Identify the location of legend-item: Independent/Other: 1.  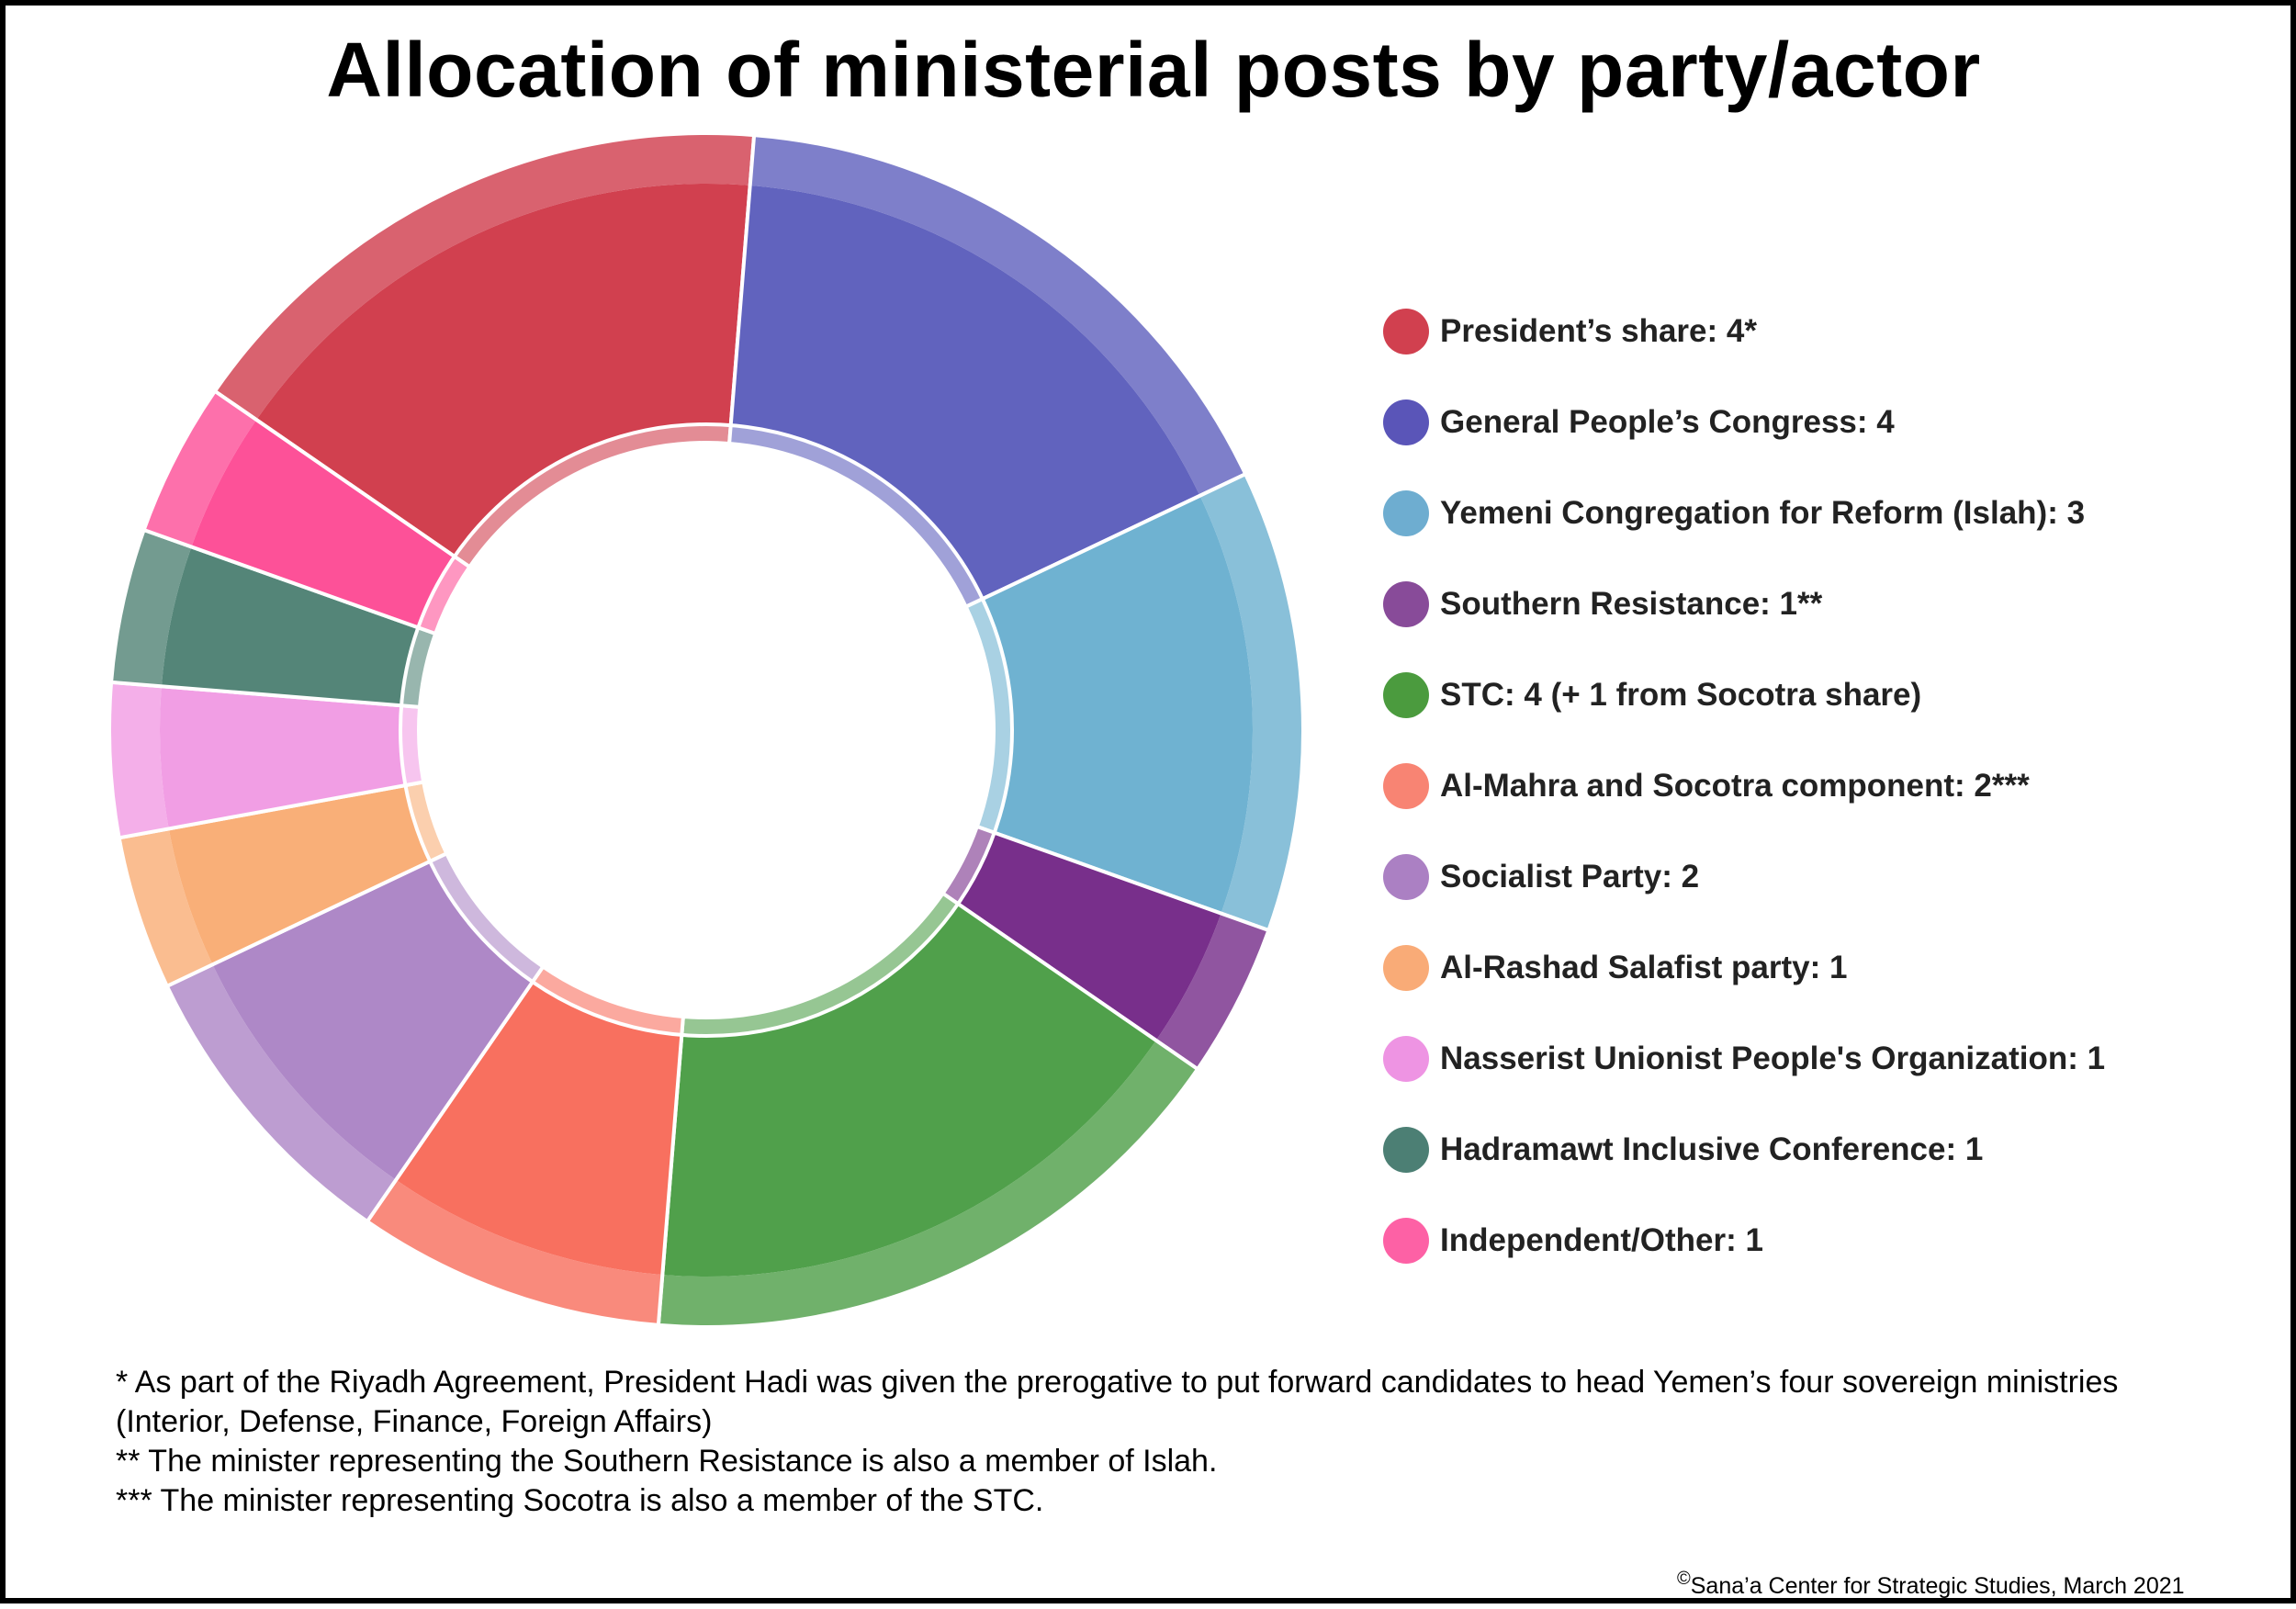
(1824, 1240).